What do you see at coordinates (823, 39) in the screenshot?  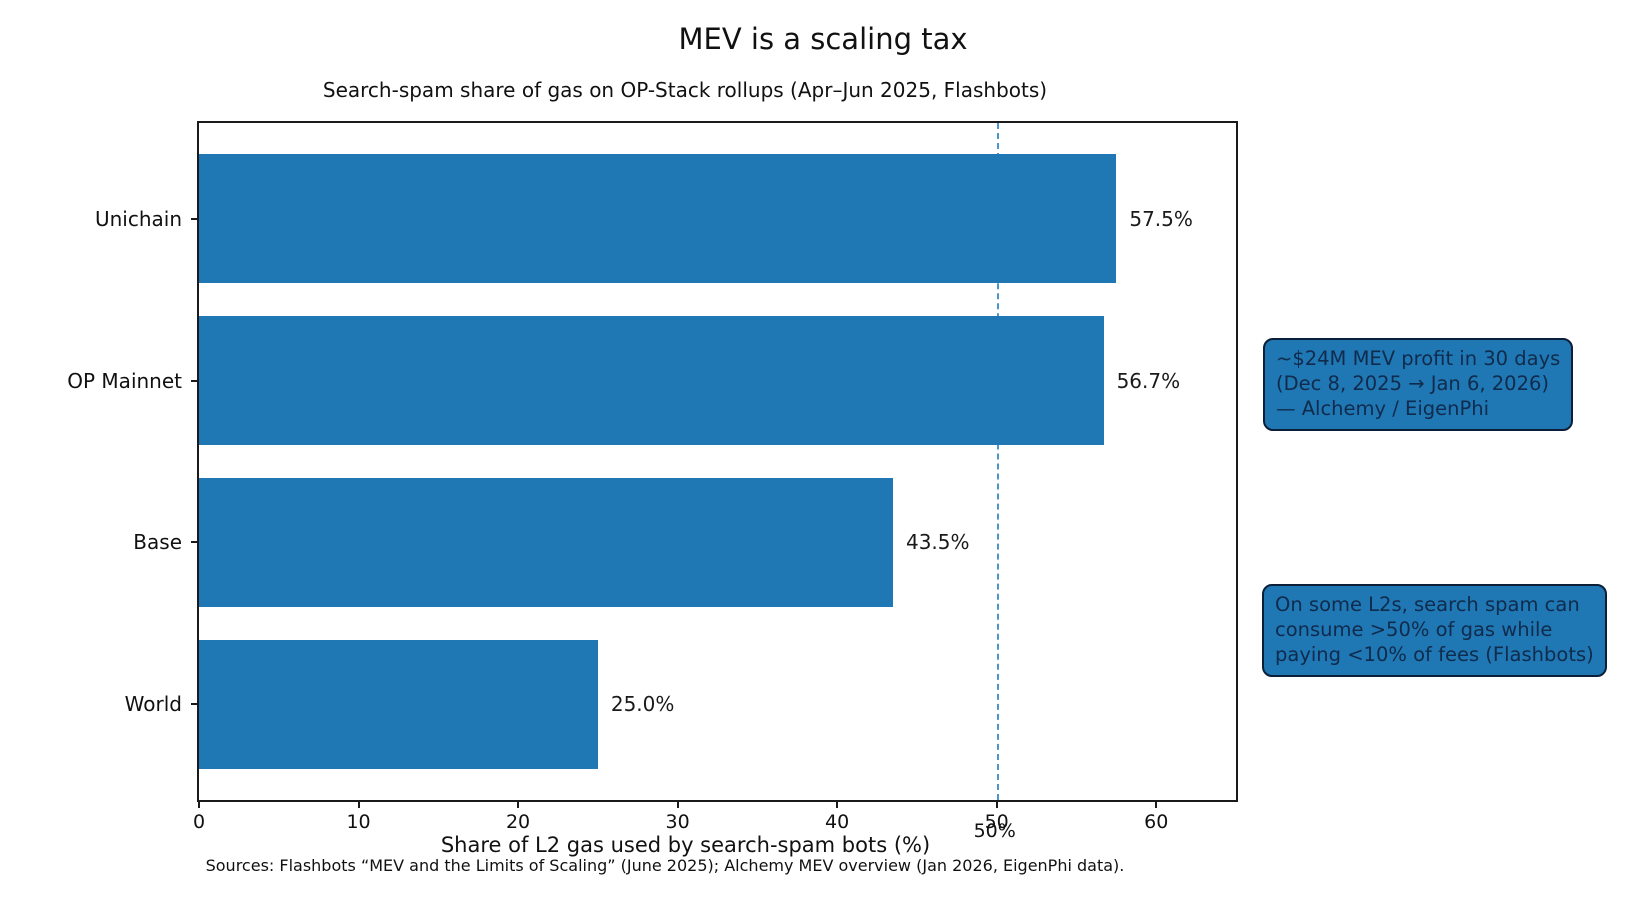 I see `chart-title: MEV is a scaling tax` at bounding box center [823, 39].